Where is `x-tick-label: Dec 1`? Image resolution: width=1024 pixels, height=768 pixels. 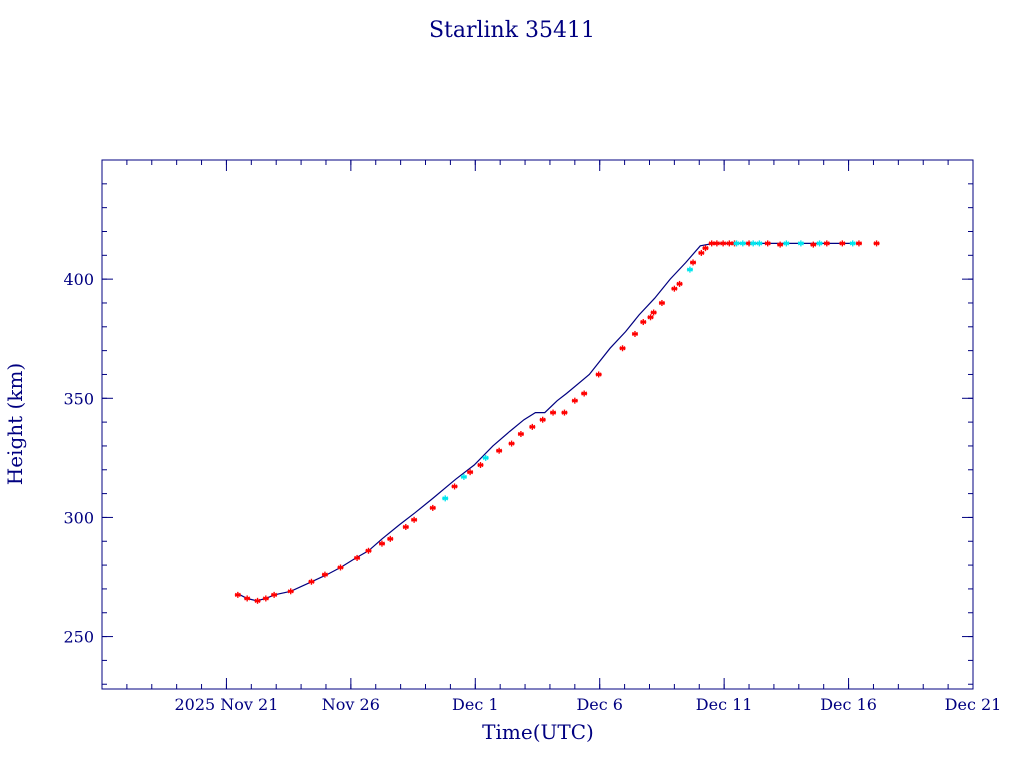
x-tick-label: Dec 1 is located at coordinates (475, 704).